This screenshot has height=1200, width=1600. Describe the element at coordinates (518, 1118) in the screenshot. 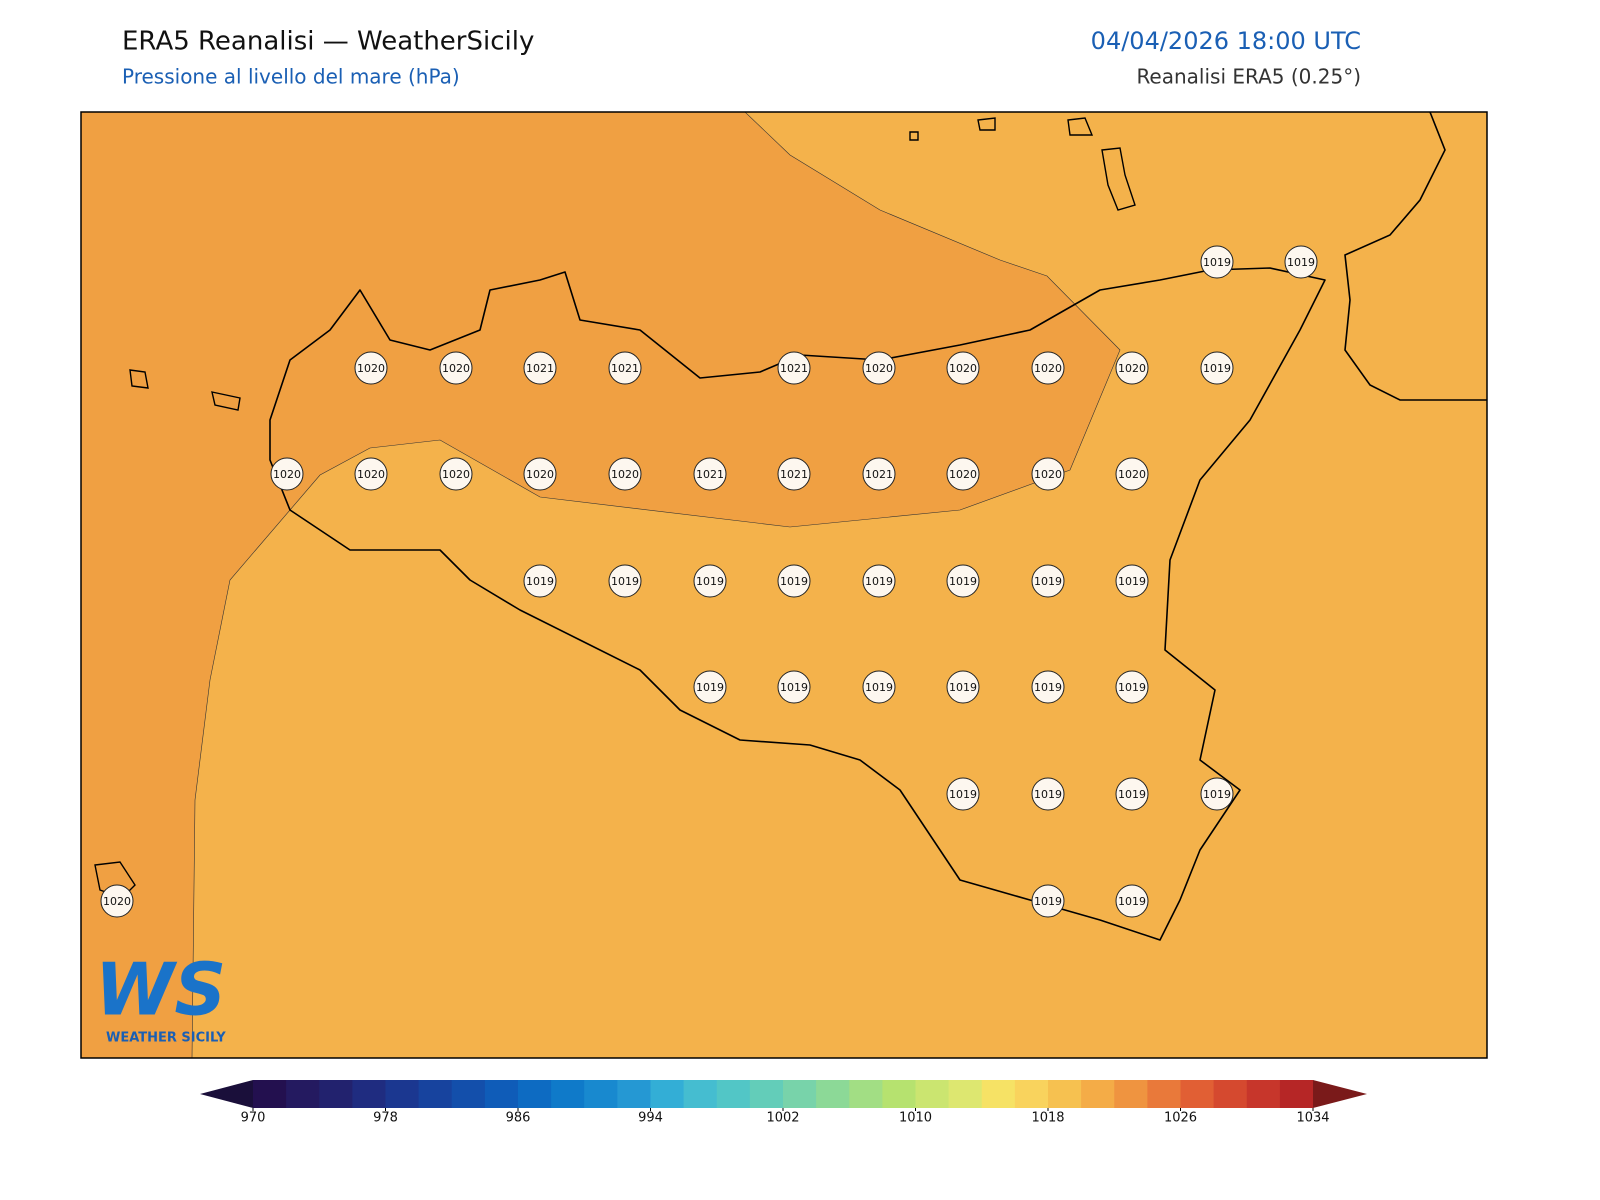

I see `colorbar-tick-label: 986` at that location.